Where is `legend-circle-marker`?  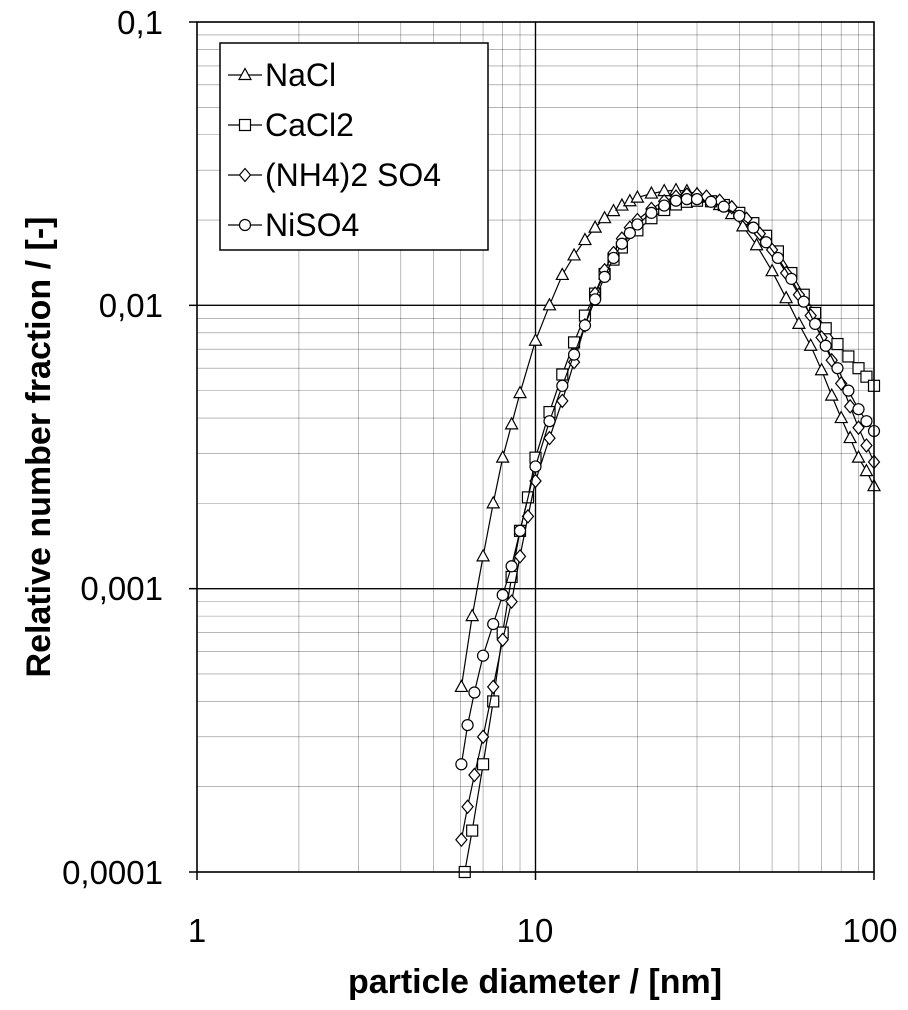 legend-circle-marker is located at coordinates (245, 225).